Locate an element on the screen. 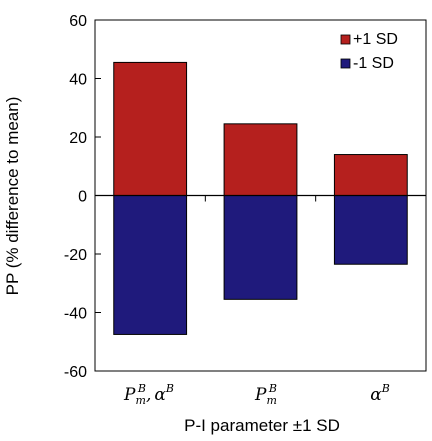  category-label-2: PmB is located at coordinates (265, 394).